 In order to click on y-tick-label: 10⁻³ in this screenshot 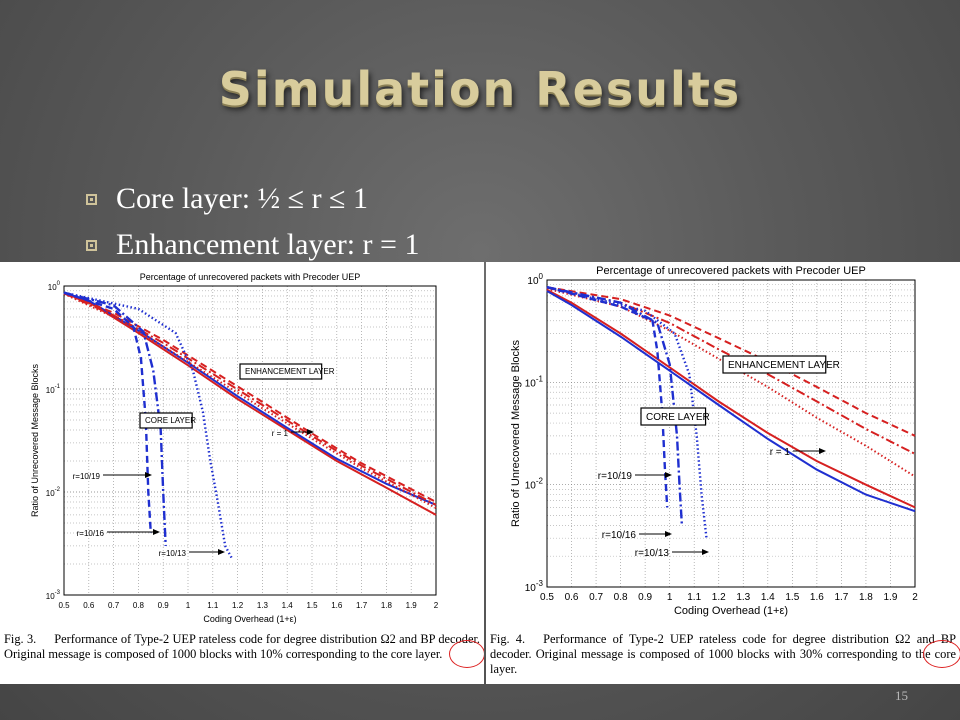, I will do `click(53, 595)`.